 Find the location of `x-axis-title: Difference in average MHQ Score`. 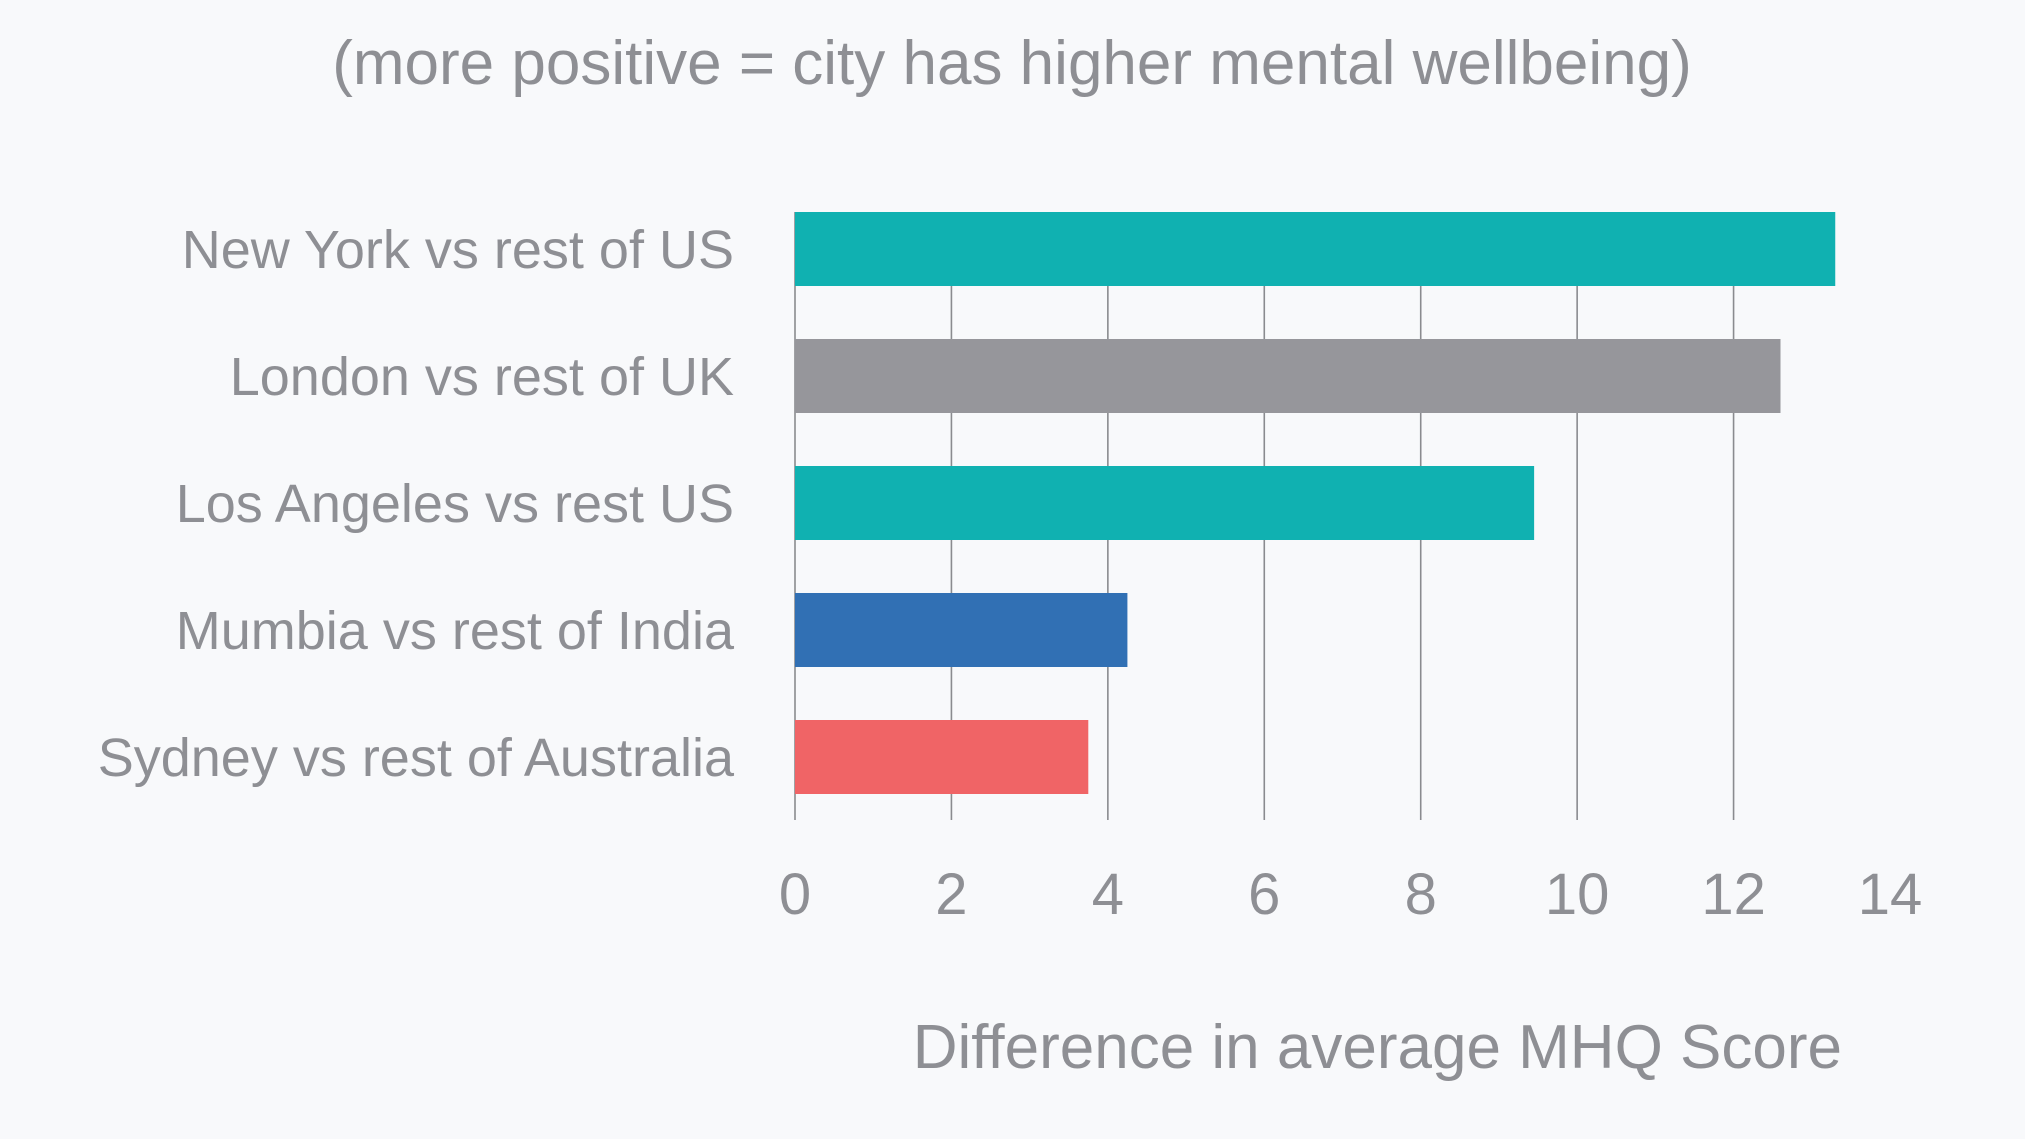

x-axis-title: Difference in average MHQ Score is located at coordinates (1377, 1047).